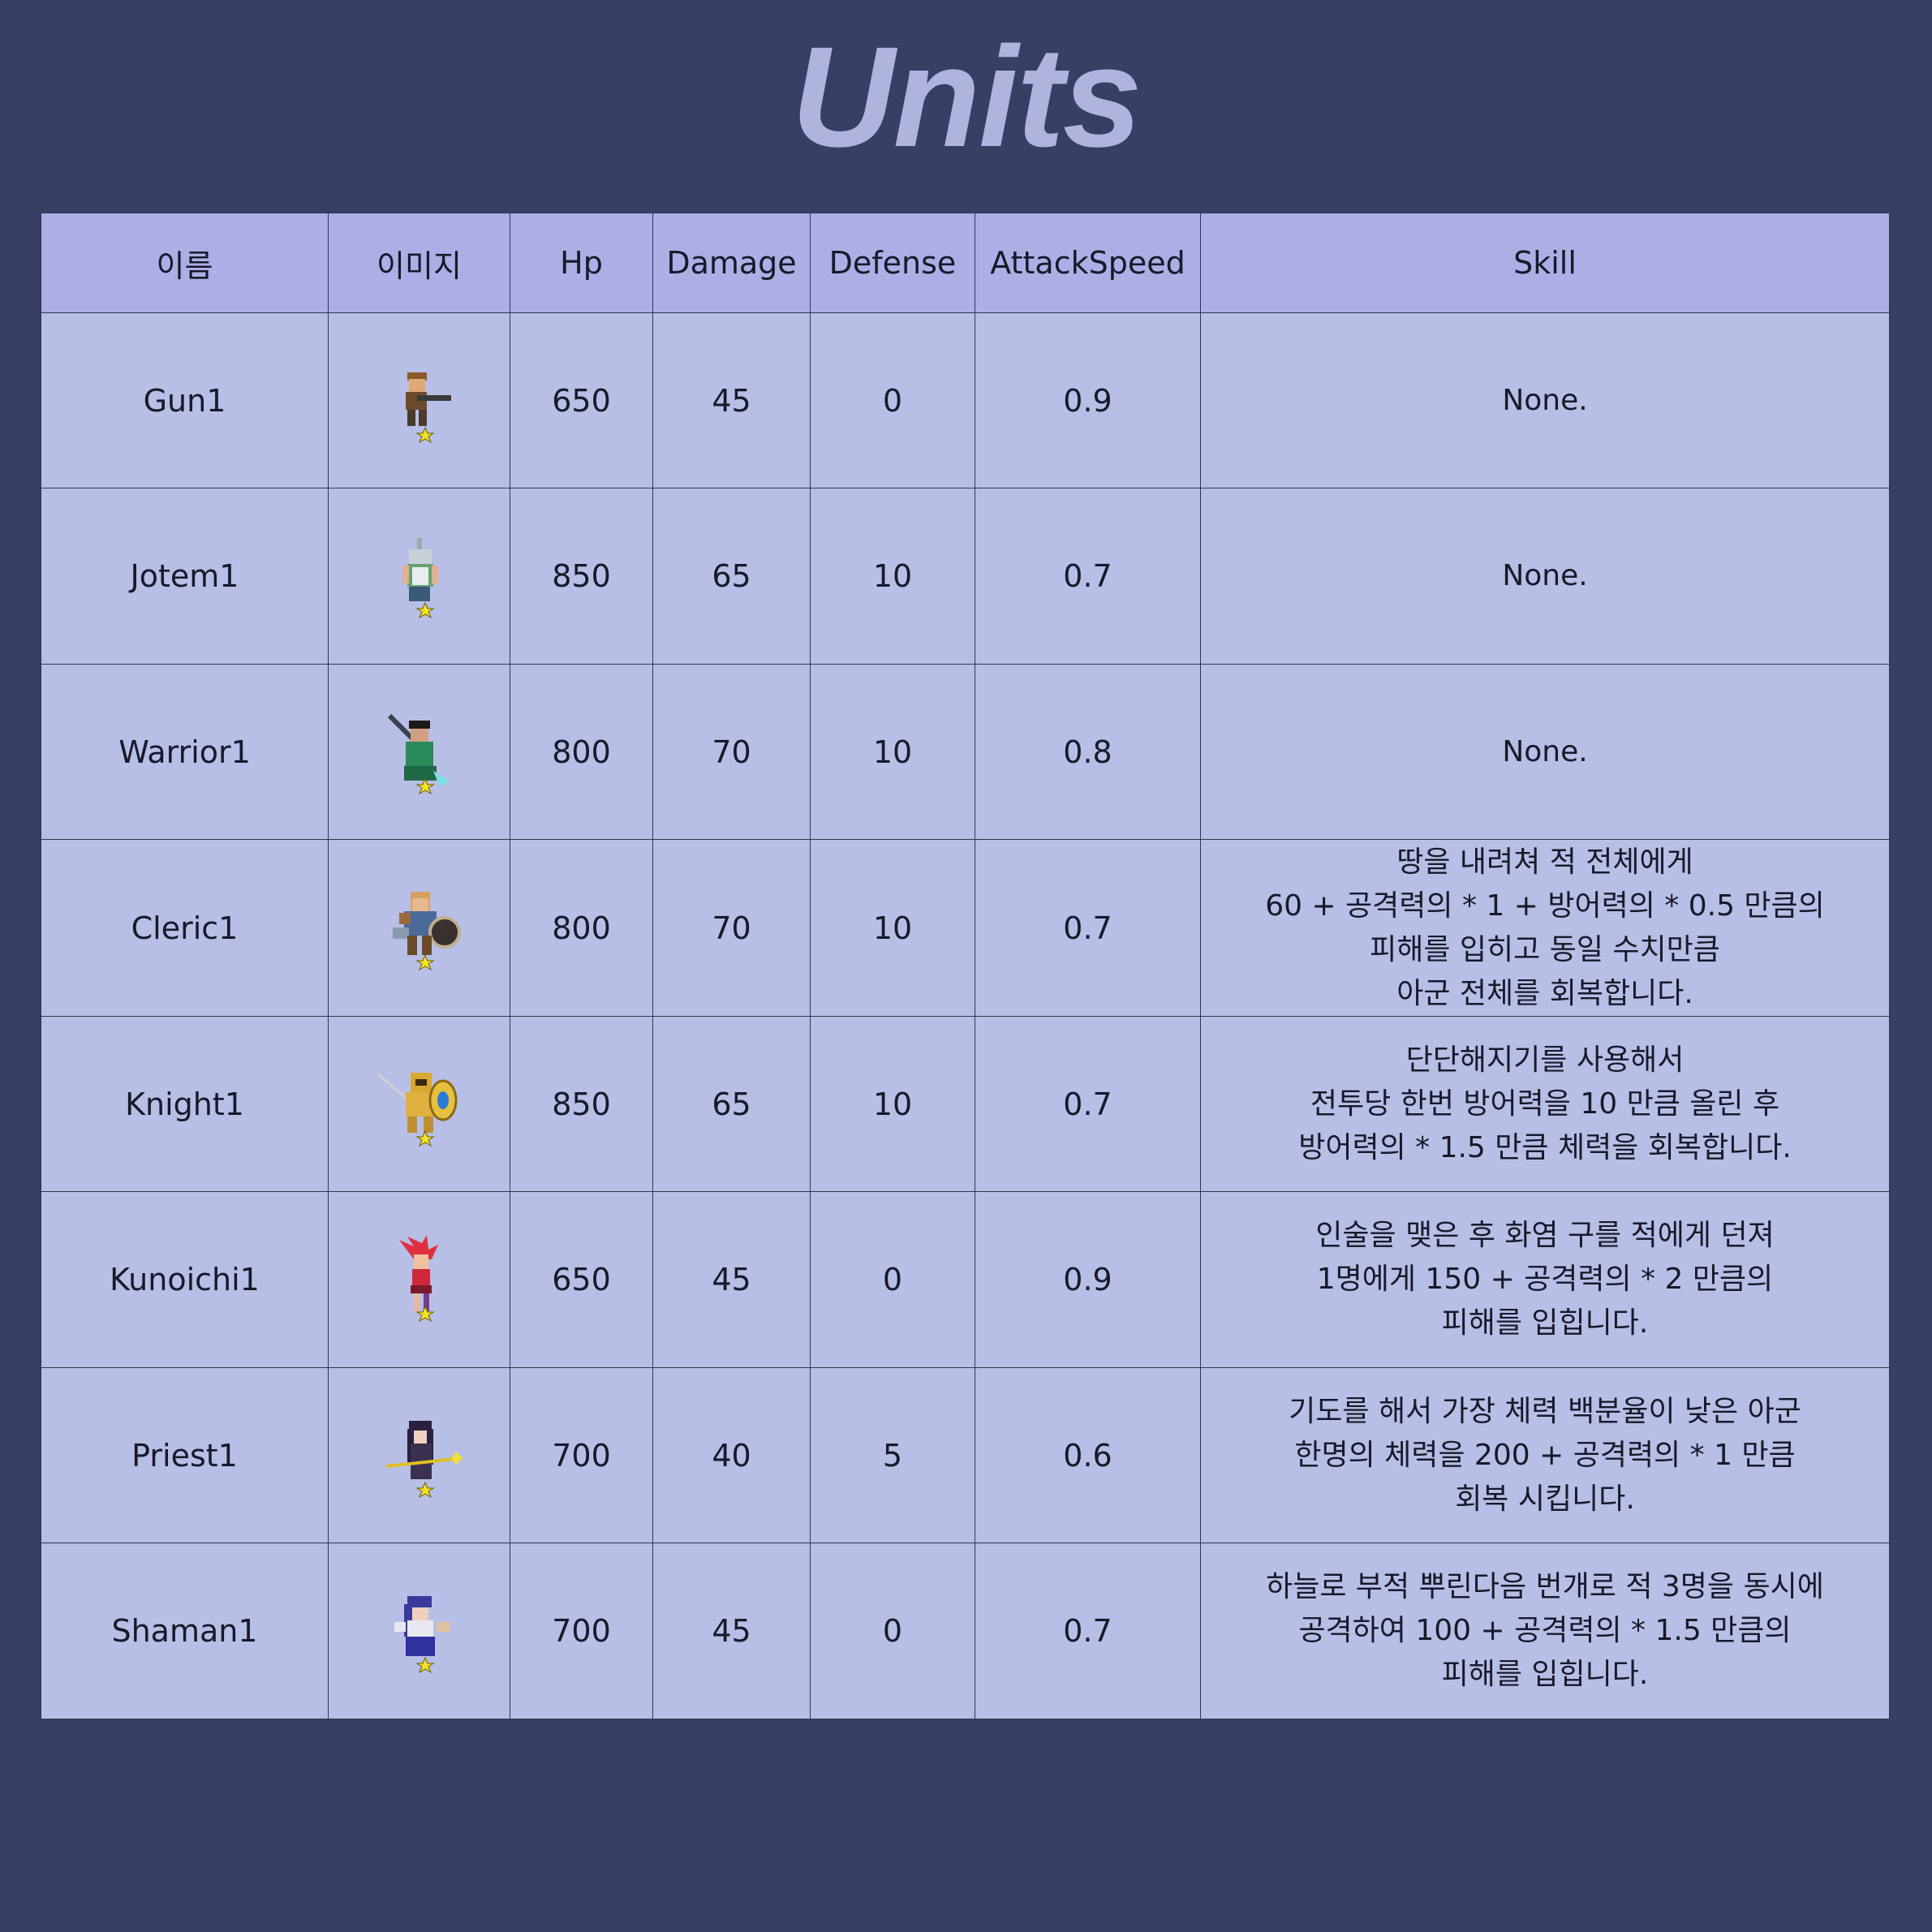 The image size is (1932, 1932). I want to click on unit-name-cell: Cleric1, so click(185, 928).